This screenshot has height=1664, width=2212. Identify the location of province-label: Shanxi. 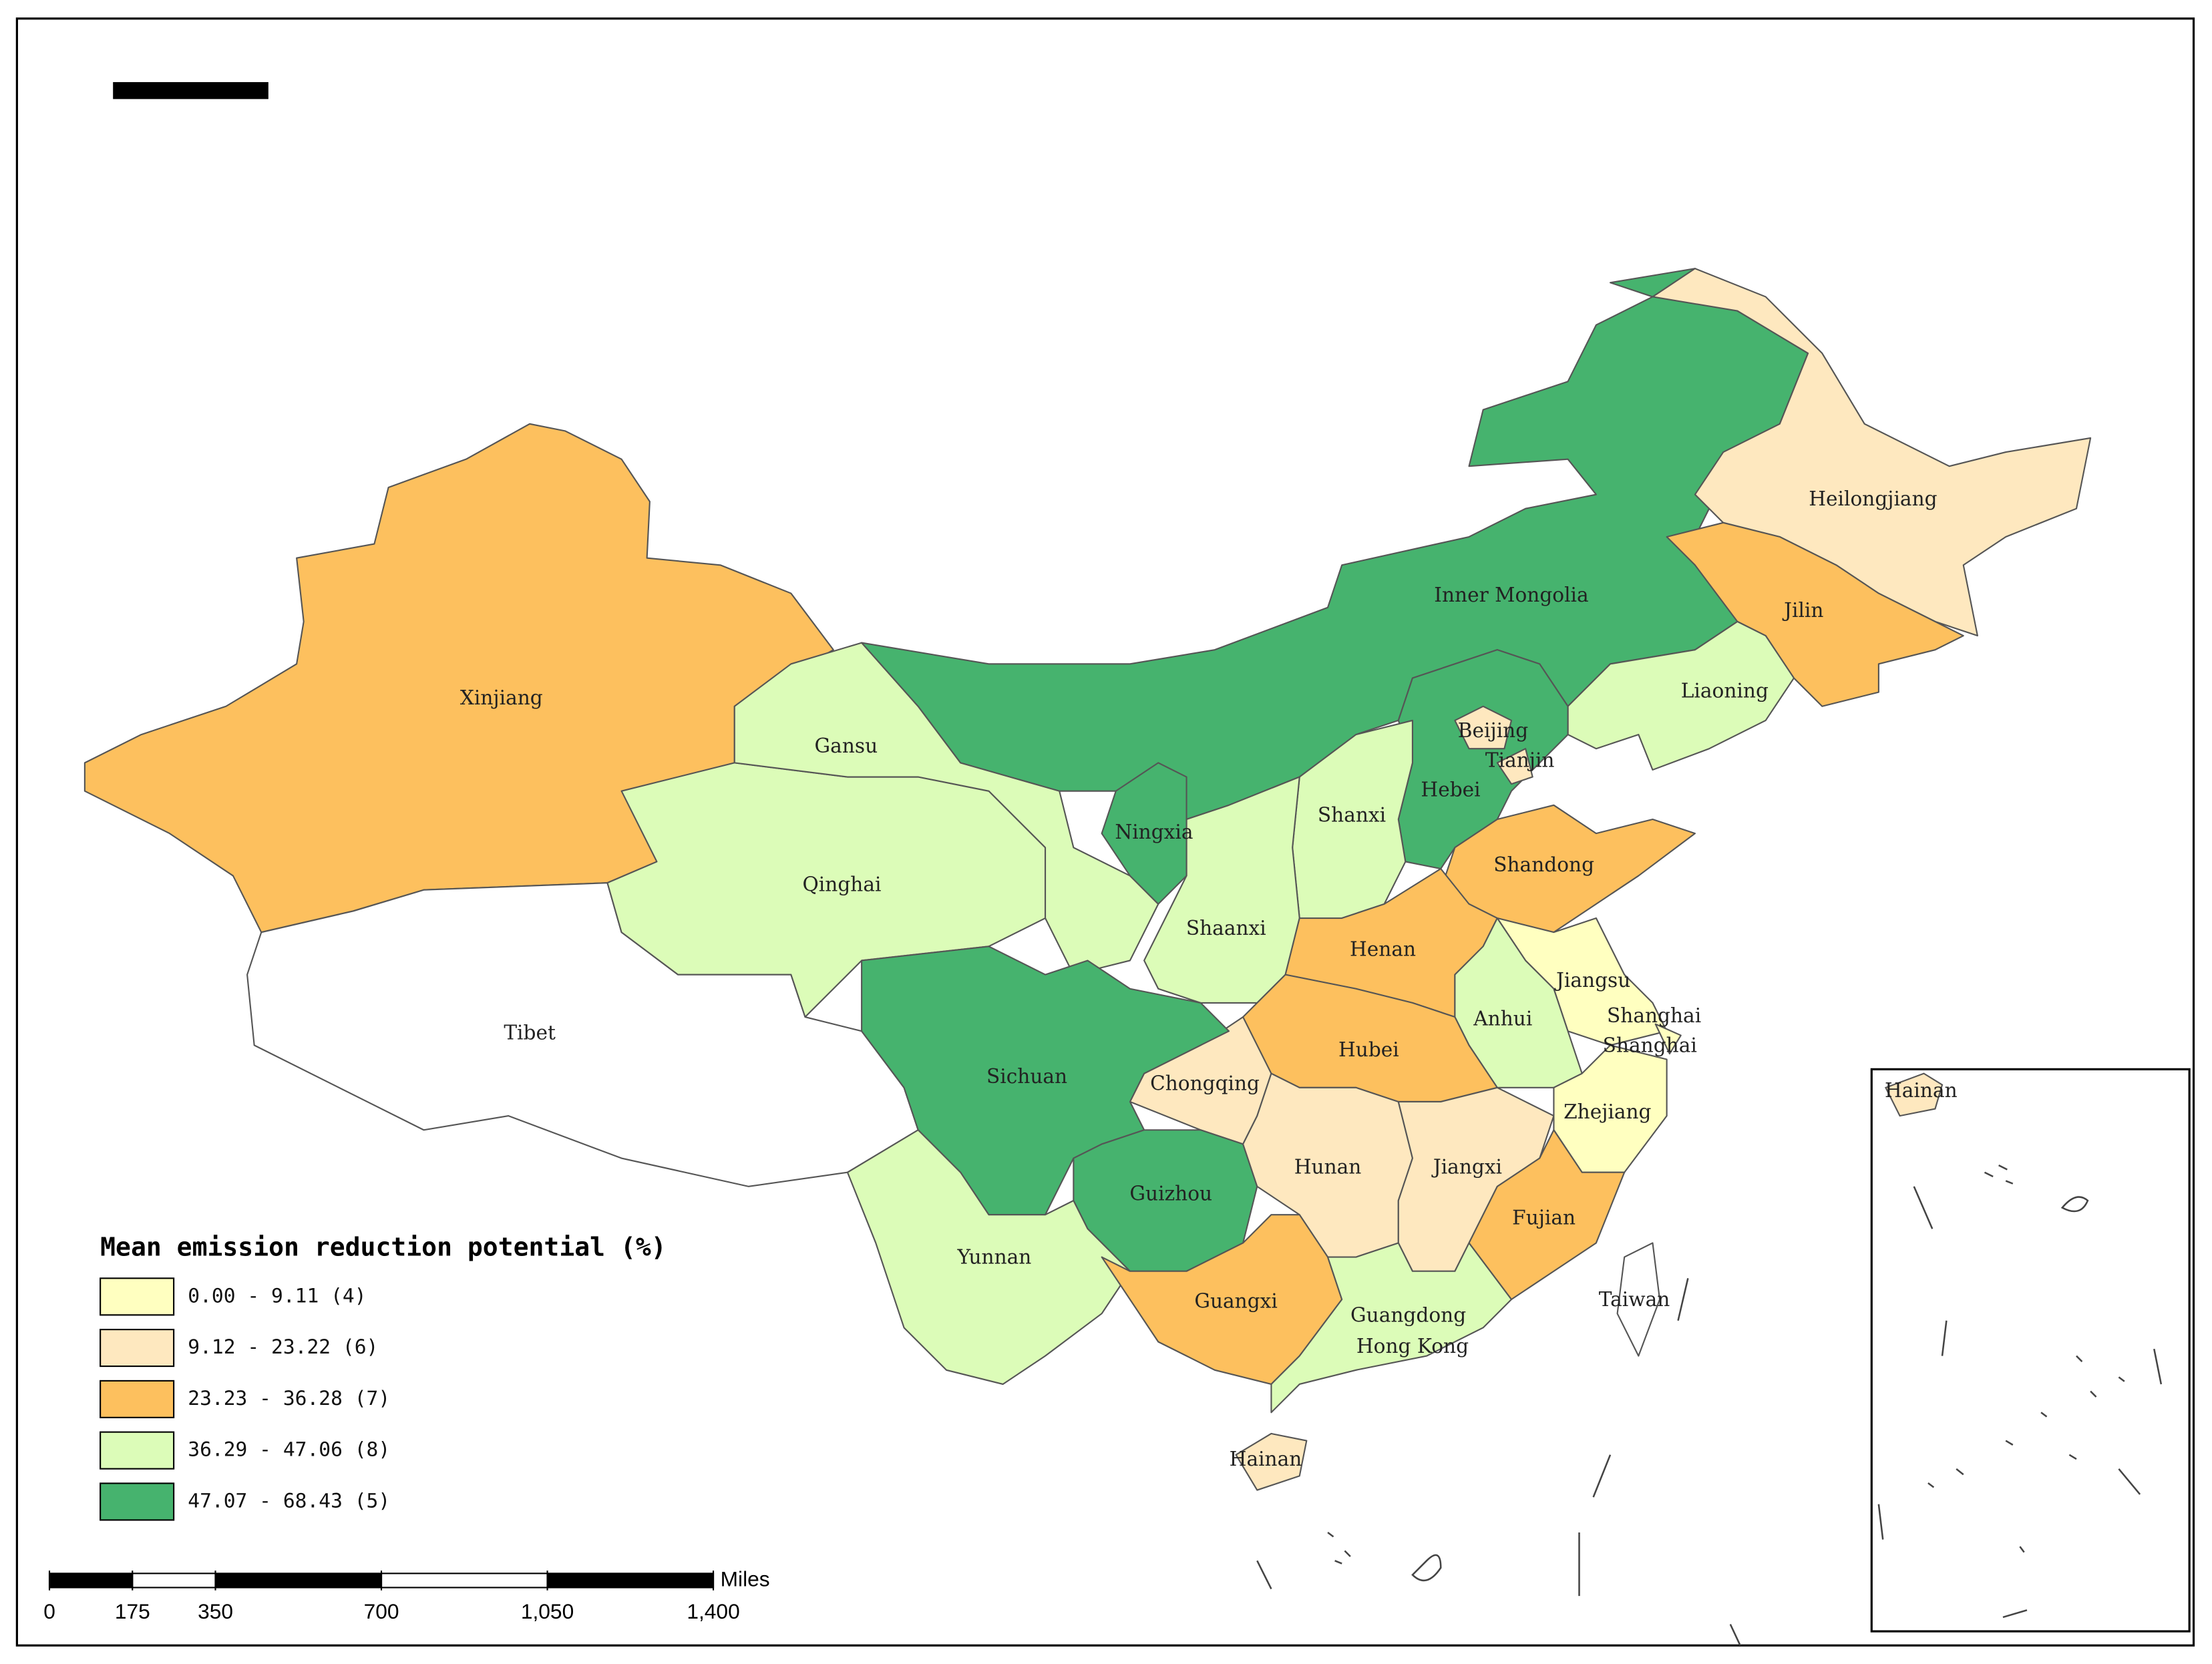
(1352, 815).